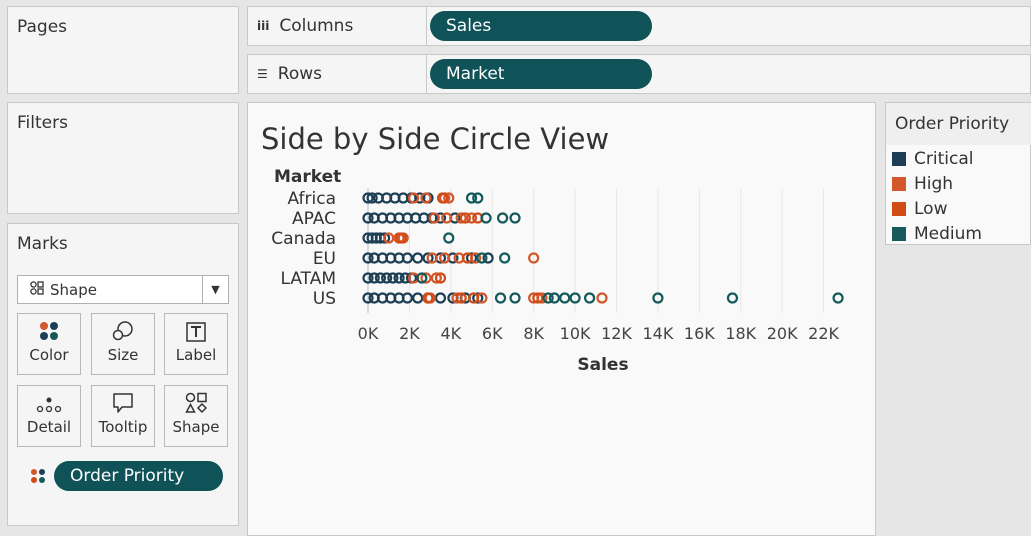 This screenshot has height=536, width=1031. What do you see at coordinates (308, 279) in the screenshot?
I see `row-label: LATAM` at bounding box center [308, 279].